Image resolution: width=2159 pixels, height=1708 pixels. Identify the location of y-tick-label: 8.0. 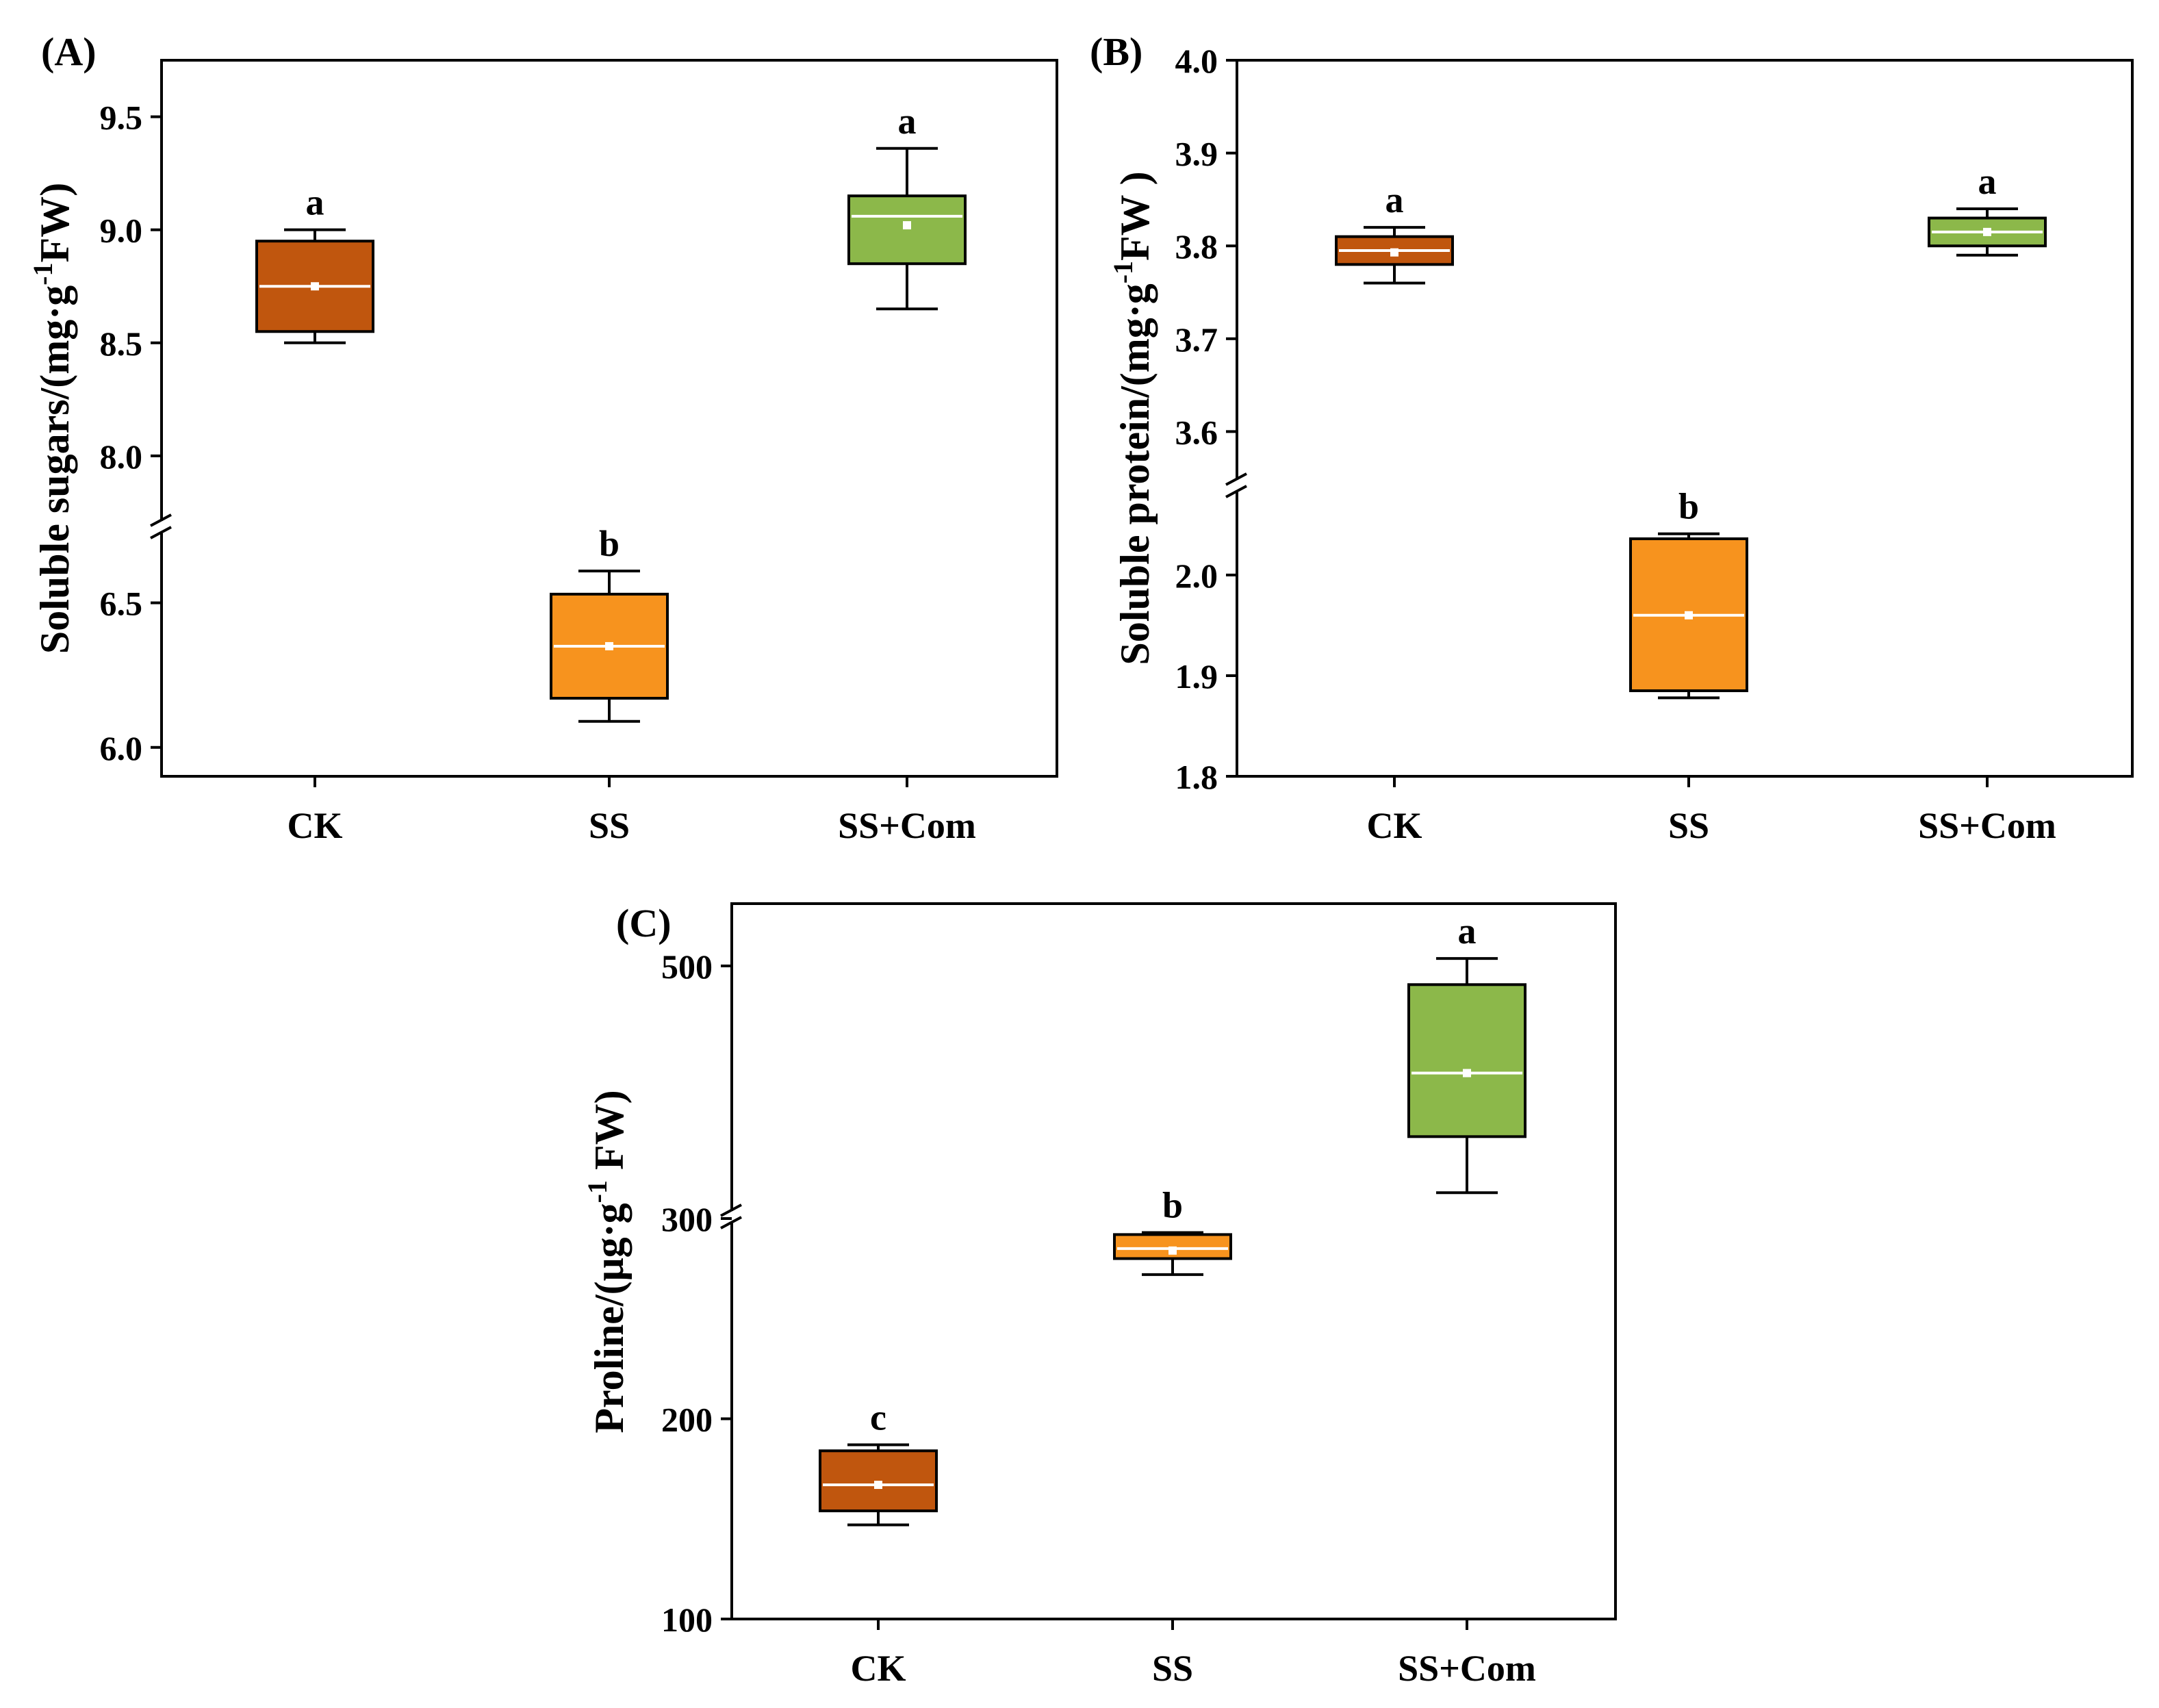
(121, 456).